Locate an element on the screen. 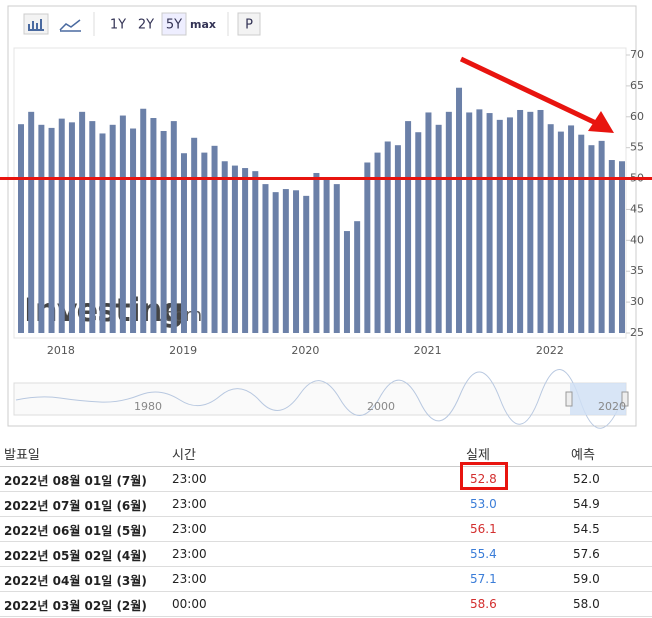 This screenshot has width=652, height=618. actual-cell: 52.8 is located at coordinates (483, 479).